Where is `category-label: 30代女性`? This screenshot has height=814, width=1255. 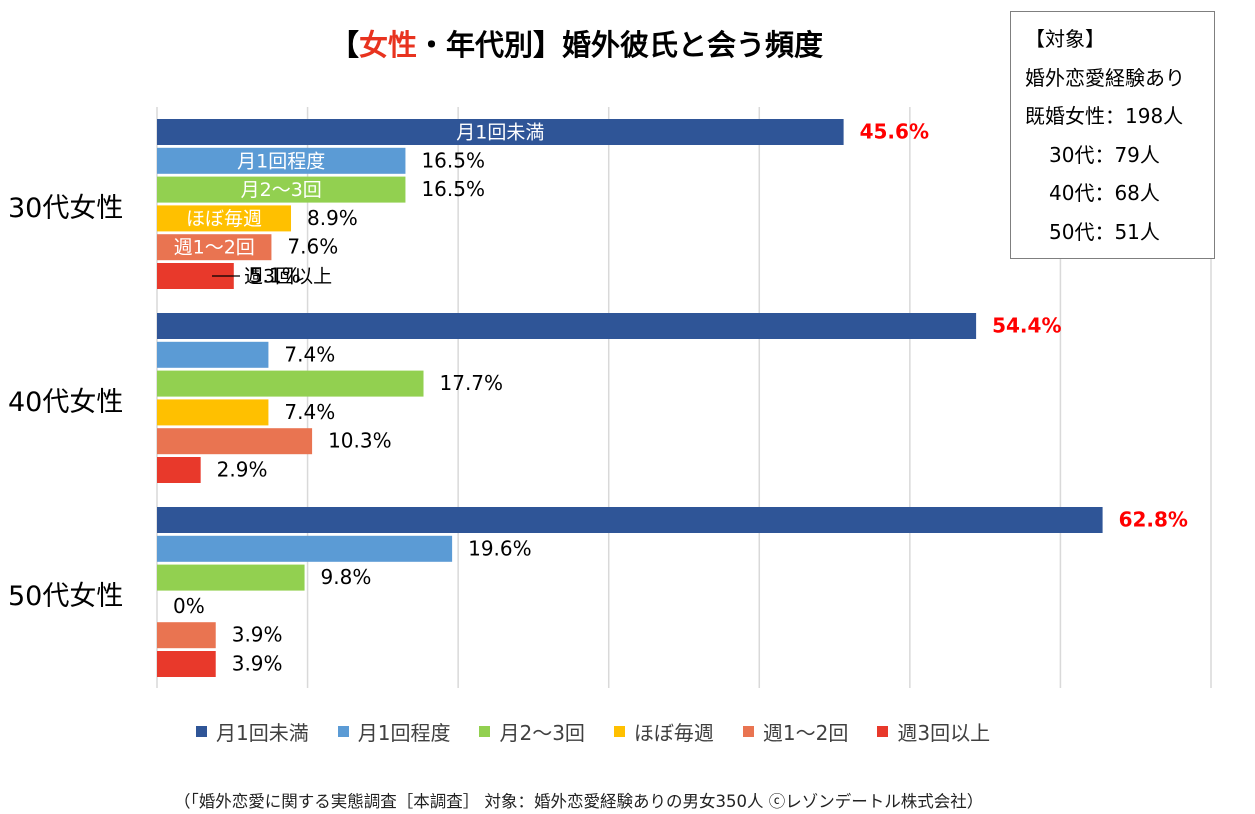 category-label: 30代女性 is located at coordinates (65, 208).